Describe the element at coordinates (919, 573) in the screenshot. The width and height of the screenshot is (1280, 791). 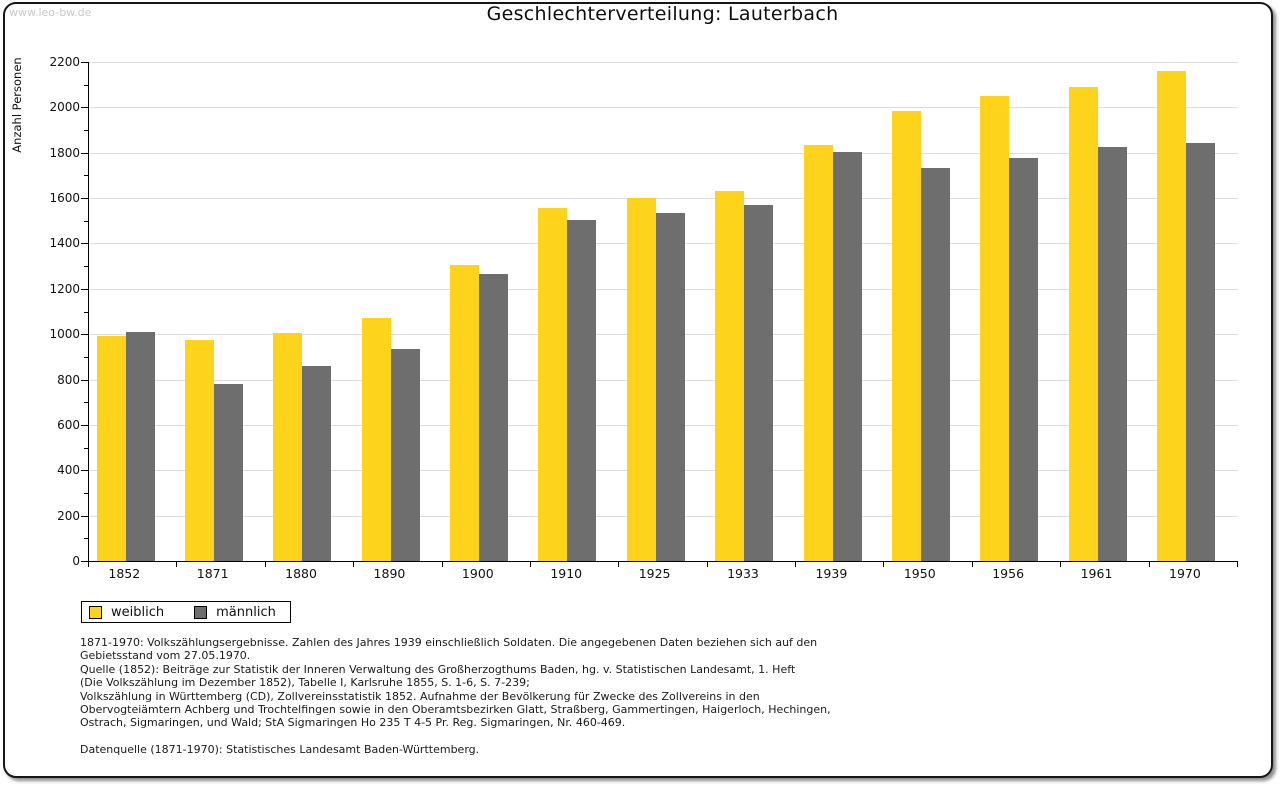
I see `x-tick-label-1950: 1950` at that location.